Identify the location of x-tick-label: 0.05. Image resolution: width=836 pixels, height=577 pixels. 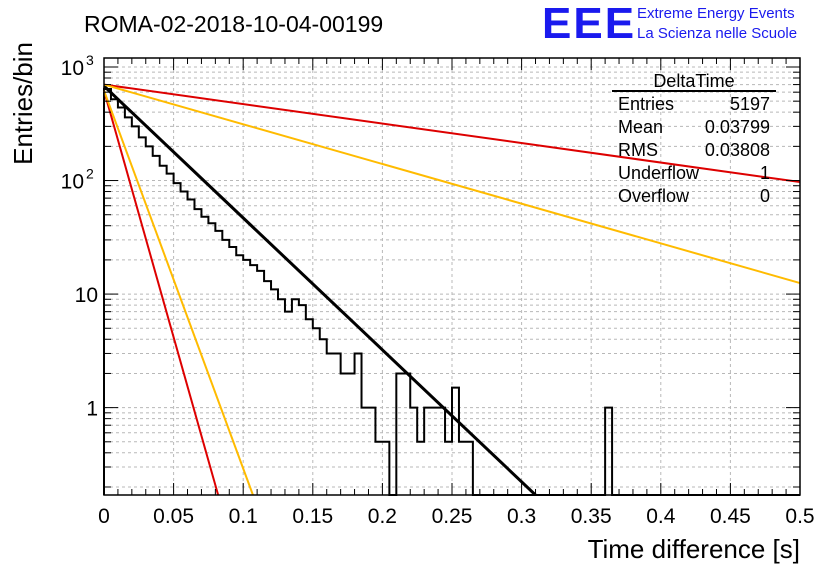
(173, 516).